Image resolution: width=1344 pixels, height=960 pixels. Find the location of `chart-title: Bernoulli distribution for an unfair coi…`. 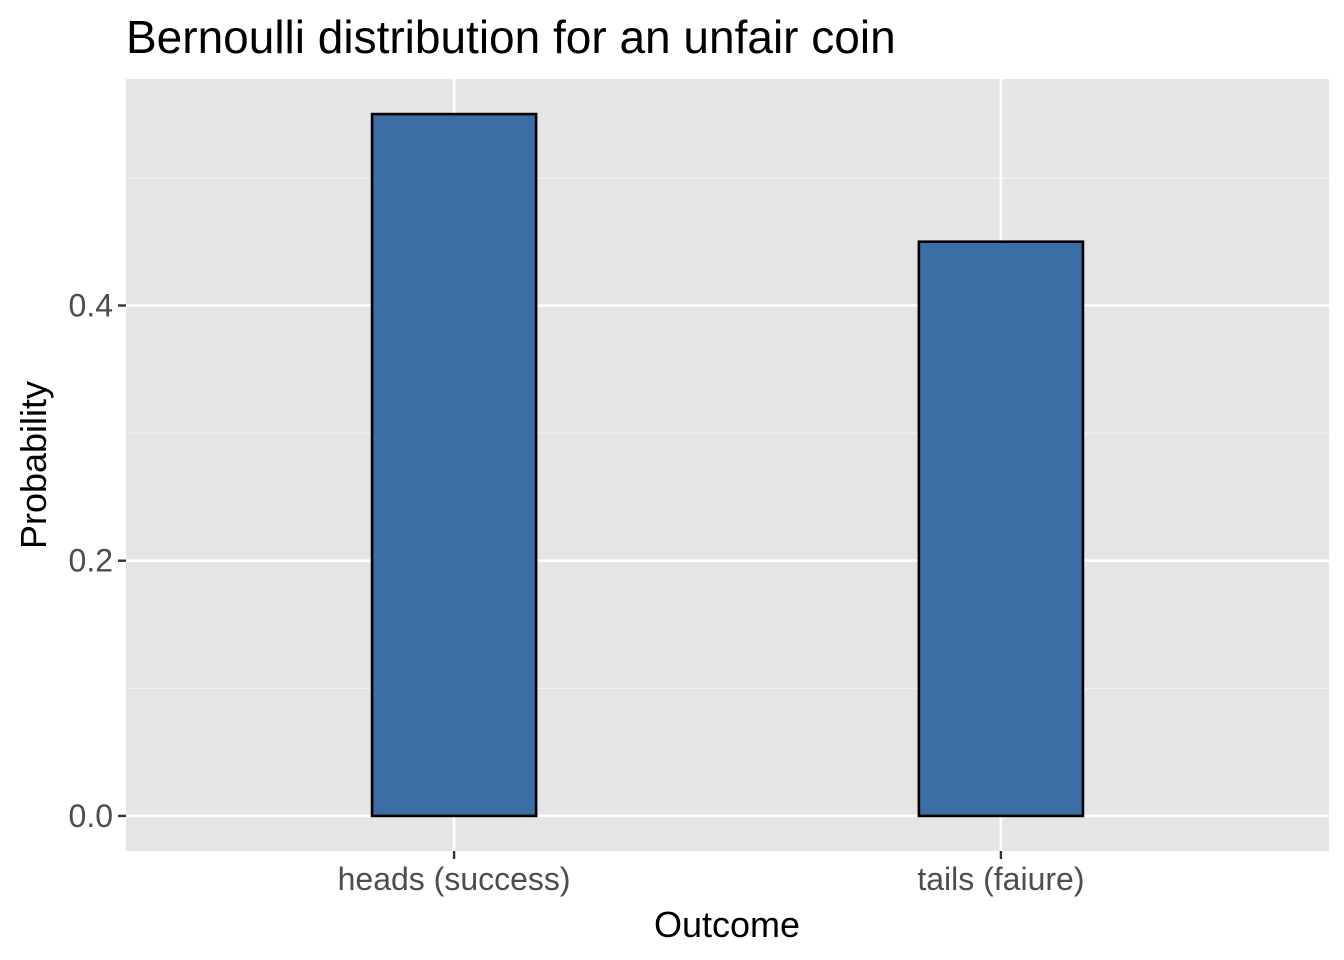

chart-title: Bernoulli distribution for an unfair coi… is located at coordinates (511, 37).